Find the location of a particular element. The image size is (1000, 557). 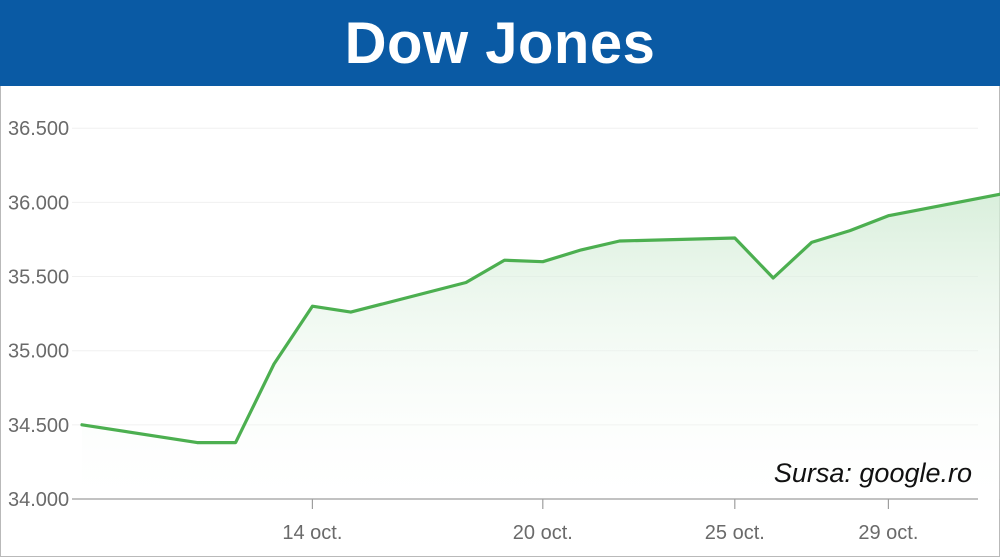

x-tick-label: 25 oct. is located at coordinates (735, 533).